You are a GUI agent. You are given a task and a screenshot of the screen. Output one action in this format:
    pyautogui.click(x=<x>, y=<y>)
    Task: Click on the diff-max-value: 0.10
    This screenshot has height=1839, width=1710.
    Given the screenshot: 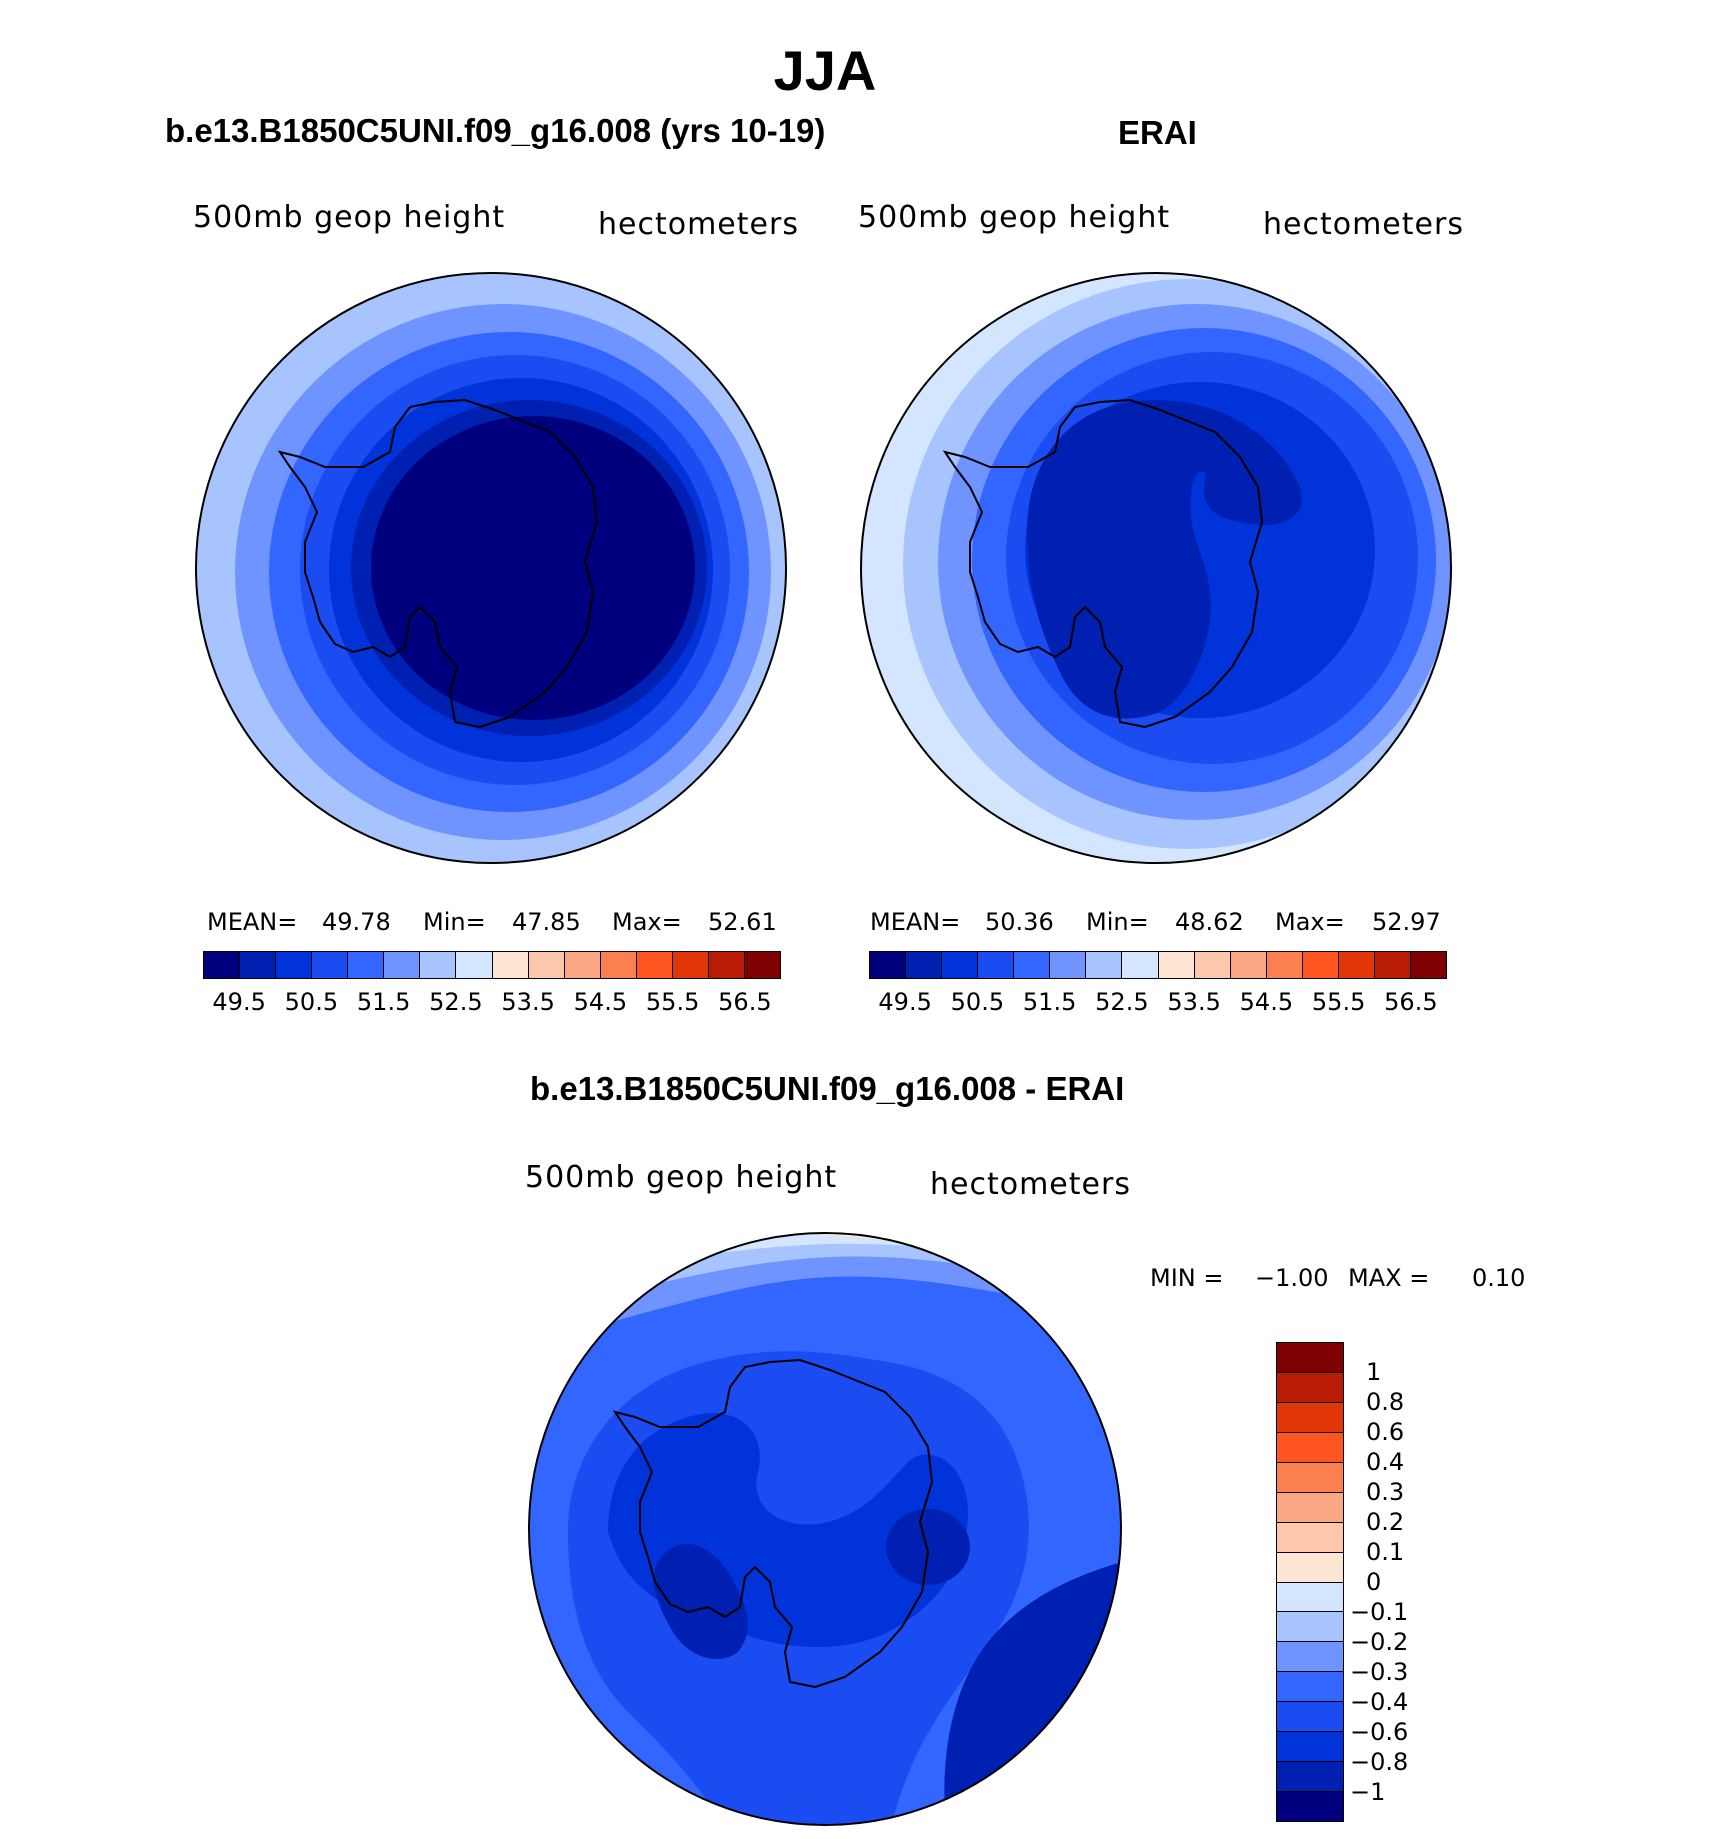 What is the action you would take?
    pyautogui.click(x=1499, y=1278)
    